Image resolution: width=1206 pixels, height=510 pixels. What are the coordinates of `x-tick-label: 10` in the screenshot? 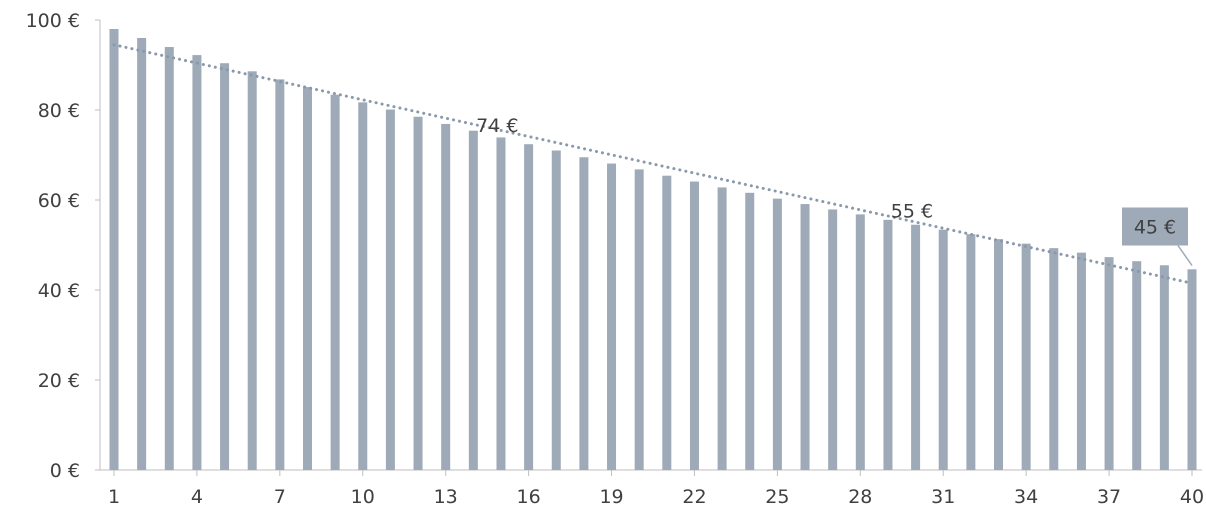 It's located at (363, 497).